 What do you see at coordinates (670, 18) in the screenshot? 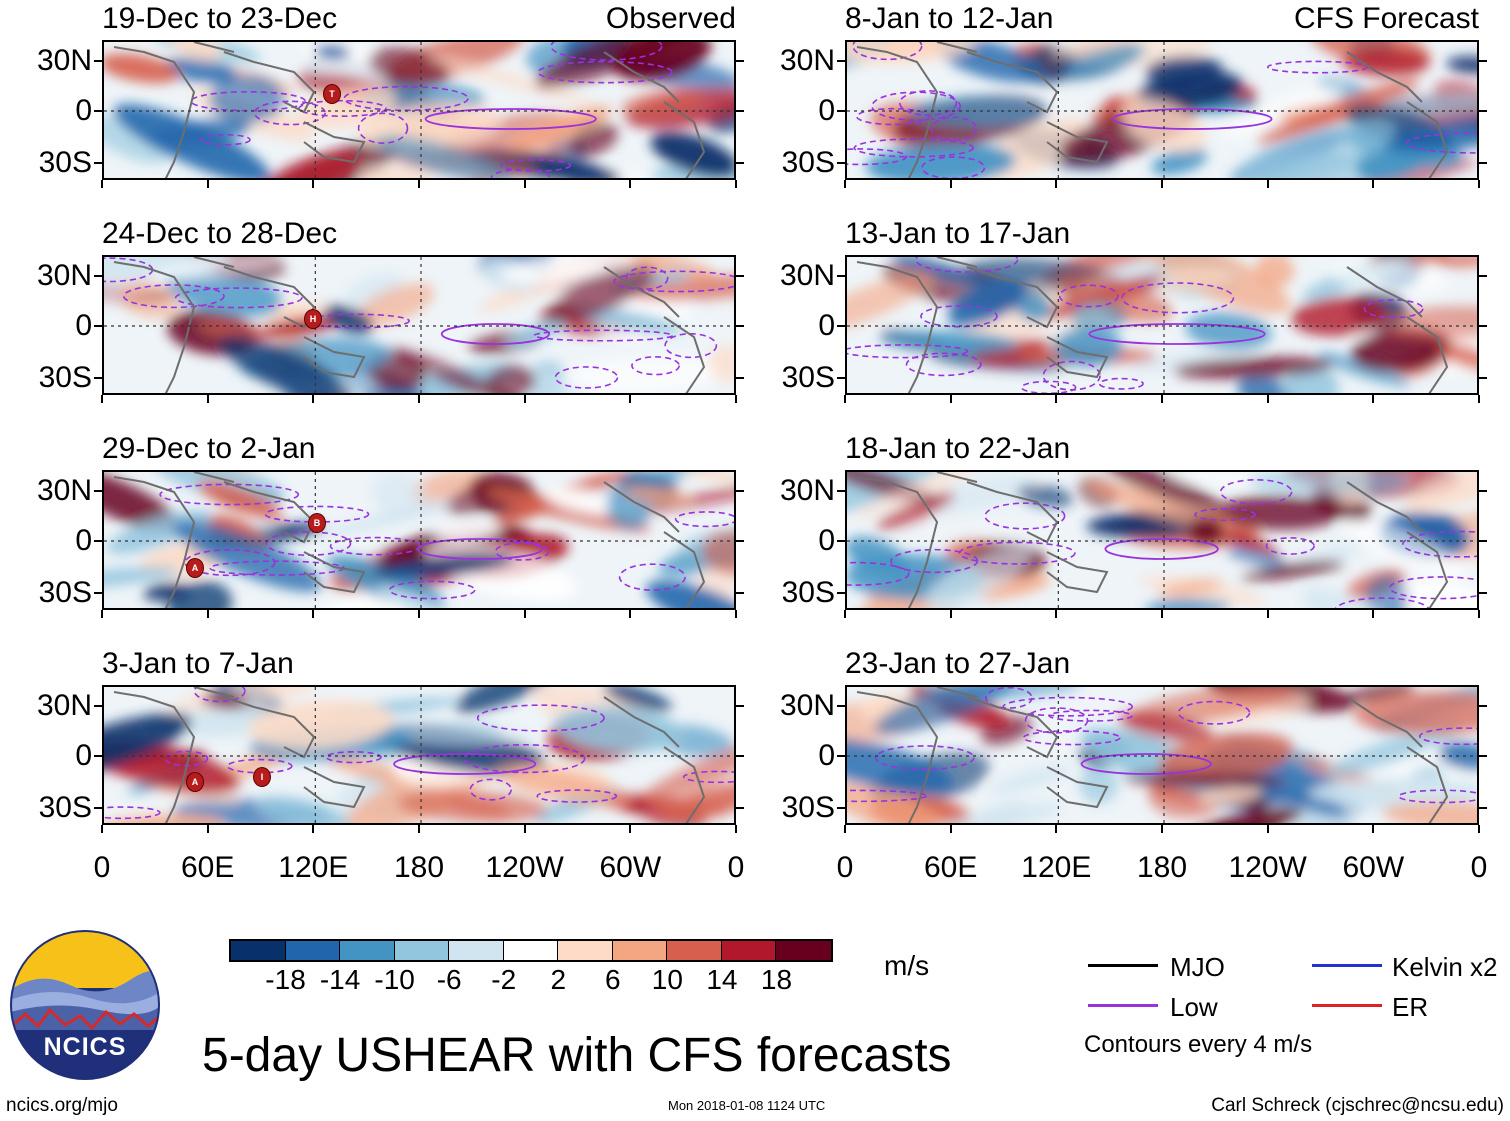
I see `observed-label: Observed` at bounding box center [670, 18].